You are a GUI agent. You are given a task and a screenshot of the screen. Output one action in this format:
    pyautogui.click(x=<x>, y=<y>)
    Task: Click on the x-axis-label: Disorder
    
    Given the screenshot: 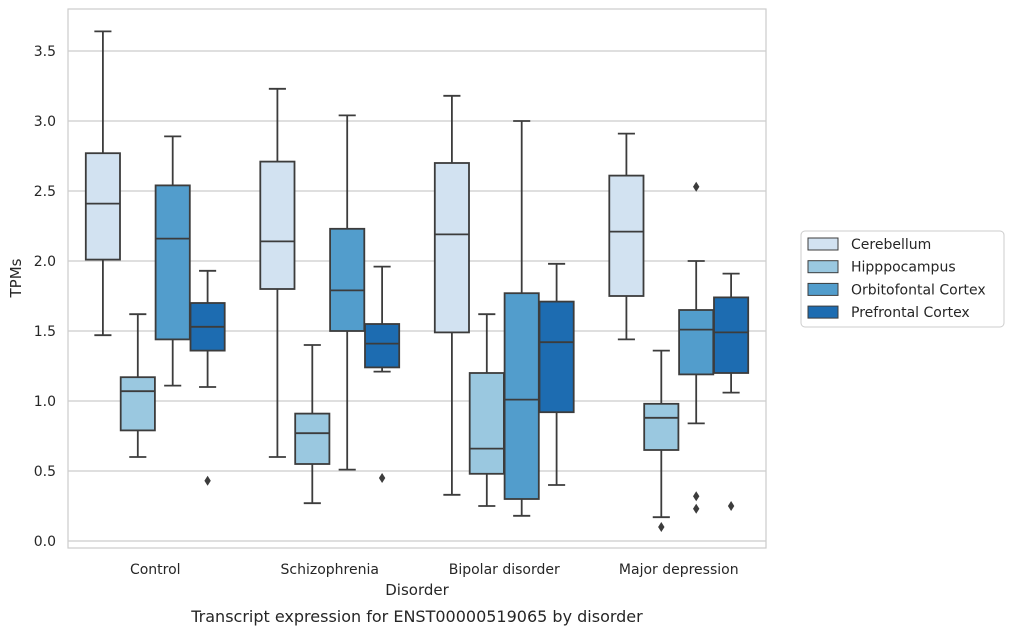 What is the action you would take?
    pyautogui.click(x=417, y=590)
    